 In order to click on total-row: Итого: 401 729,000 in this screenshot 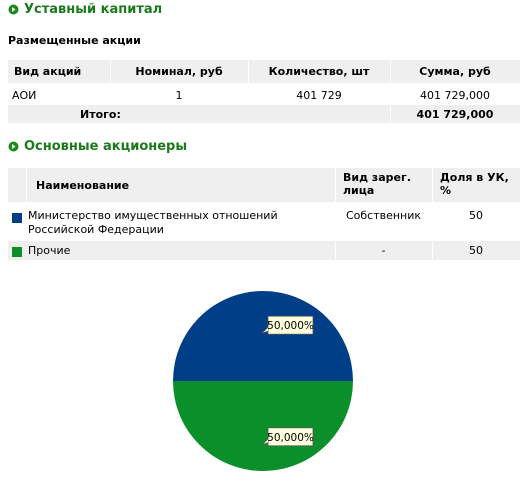, I will do `click(264, 114)`.